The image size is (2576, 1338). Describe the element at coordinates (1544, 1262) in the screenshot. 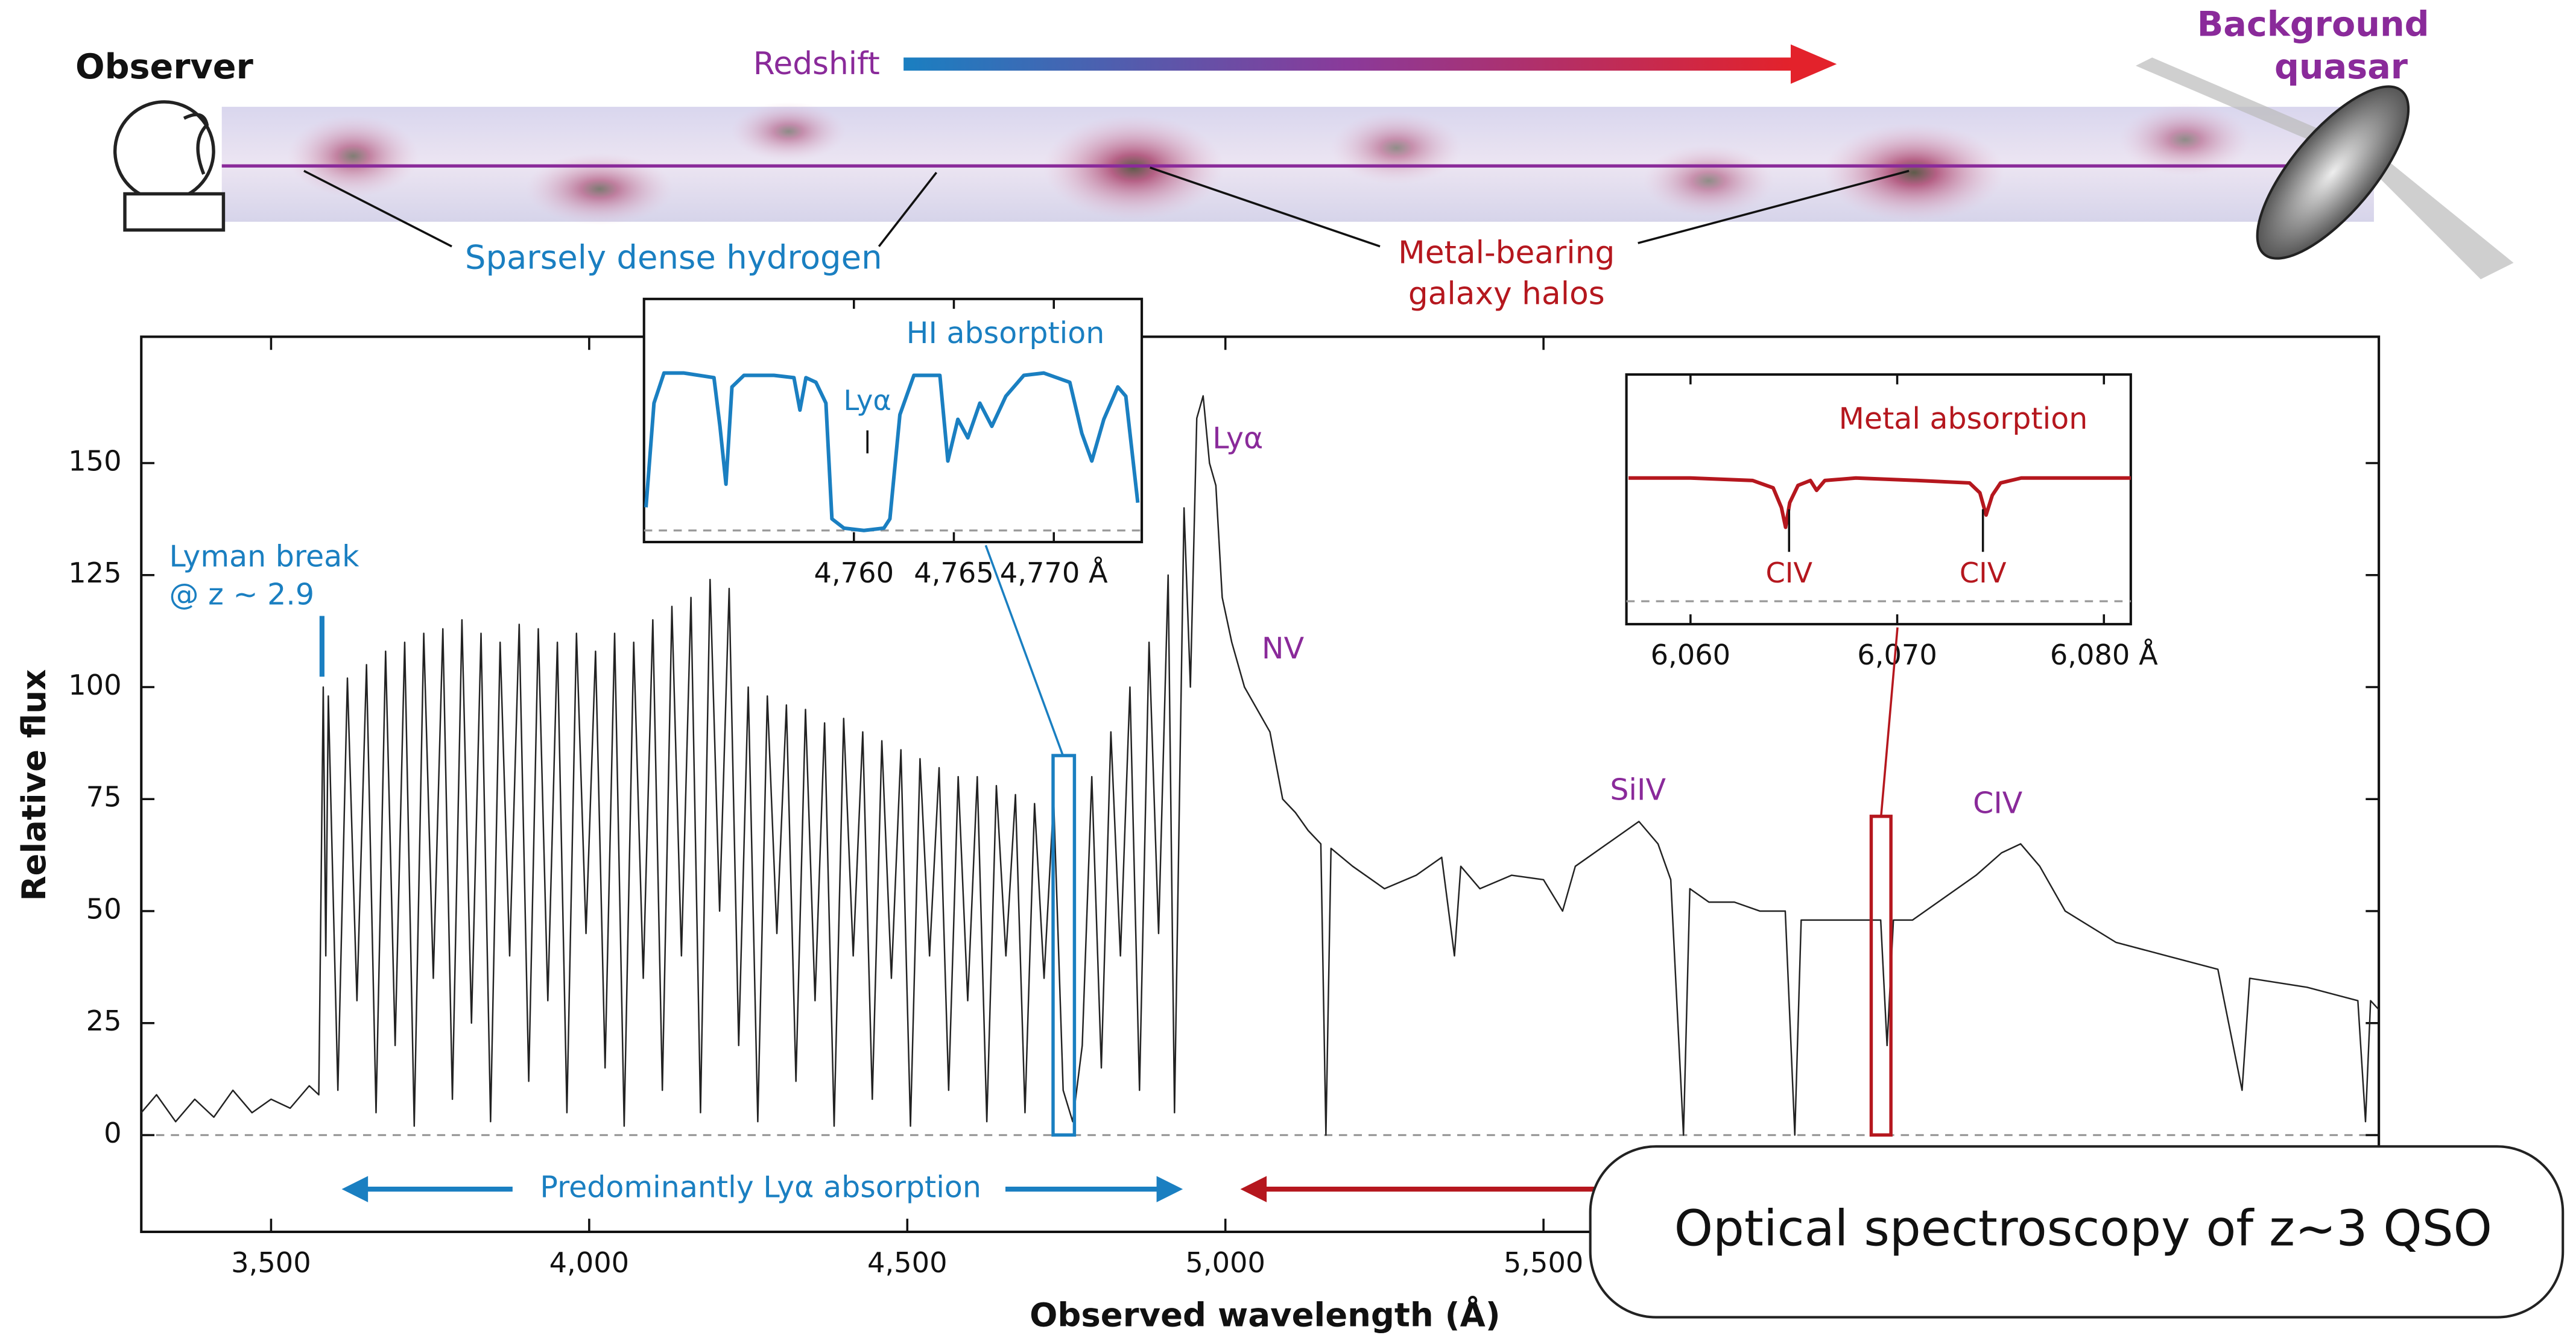

I see `x-tick-label: 5,500` at that location.